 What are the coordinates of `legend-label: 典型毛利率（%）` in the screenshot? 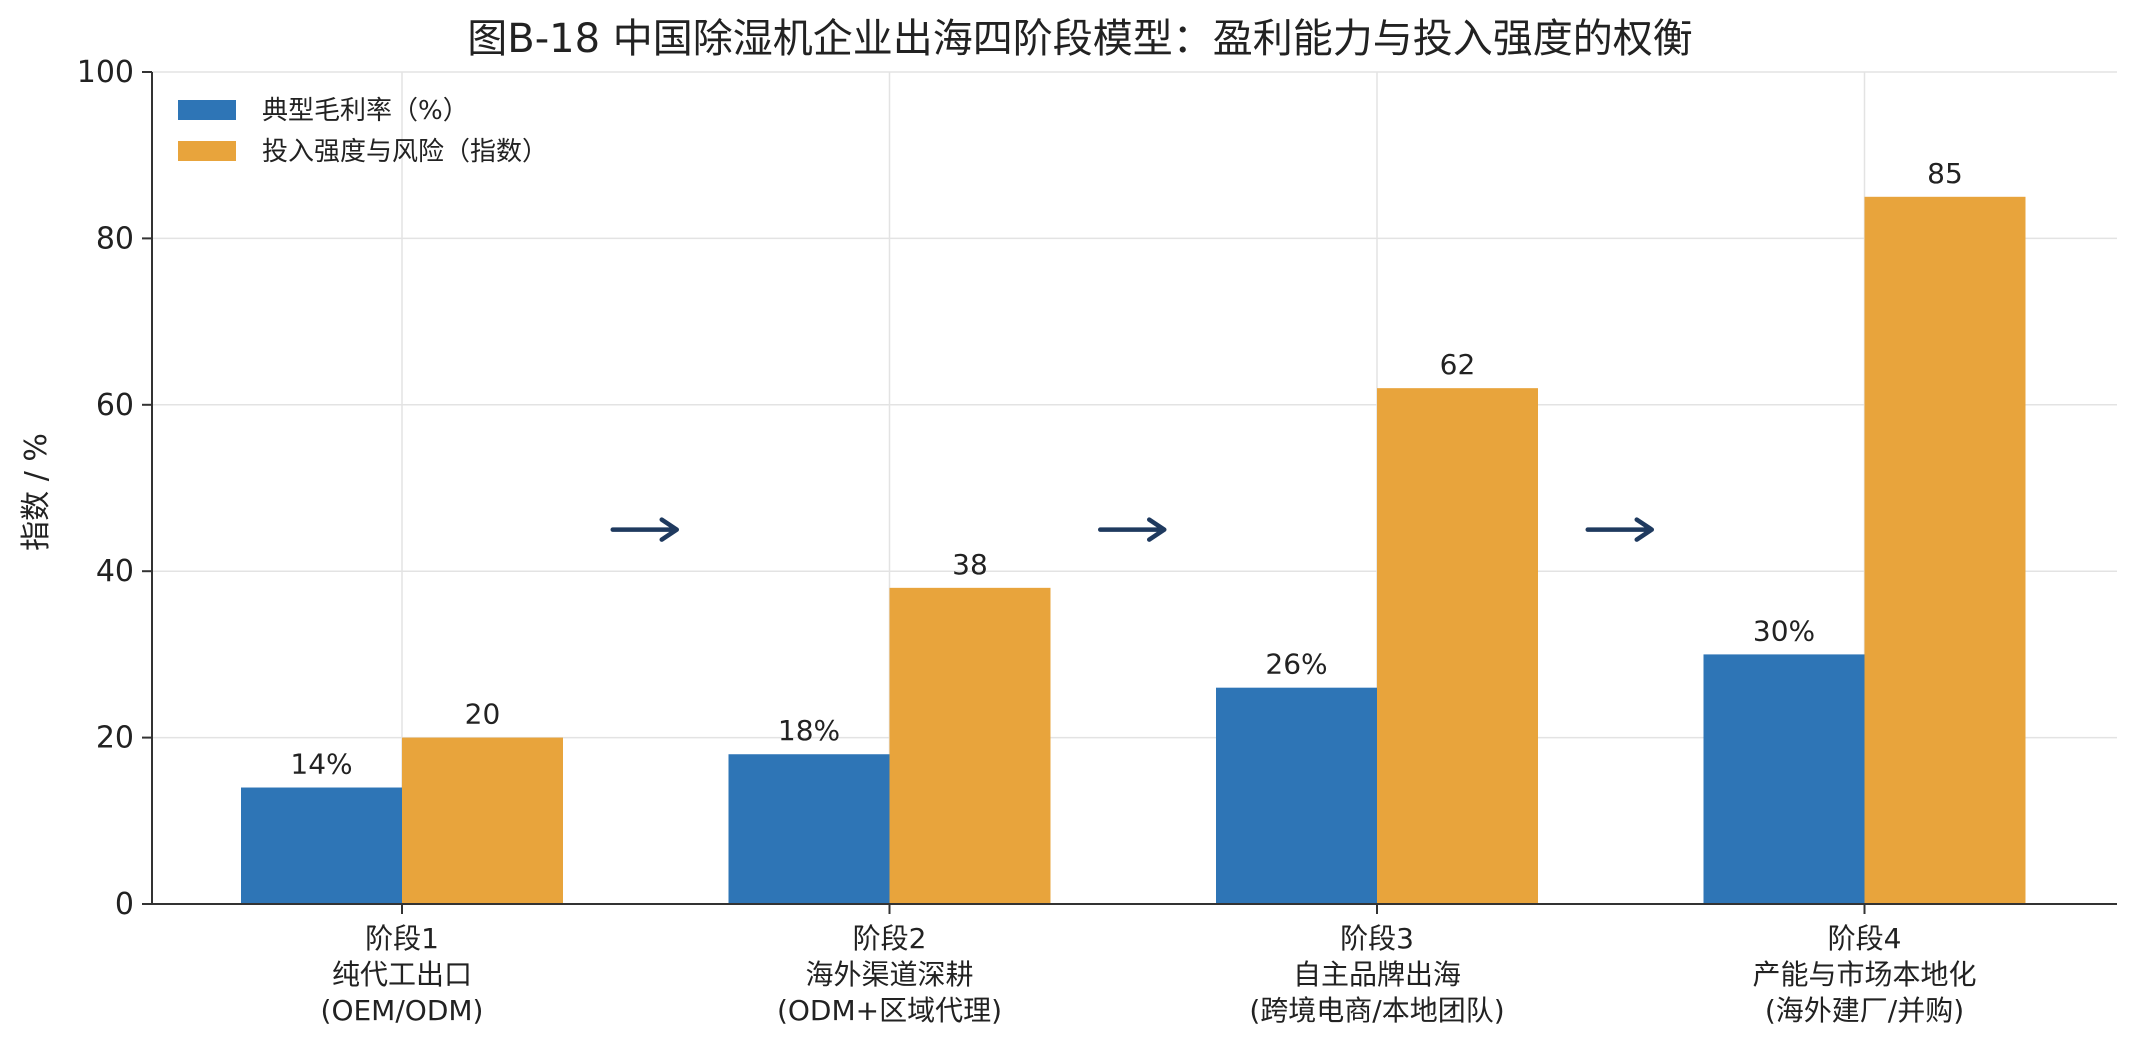 It's located at (365, 111).